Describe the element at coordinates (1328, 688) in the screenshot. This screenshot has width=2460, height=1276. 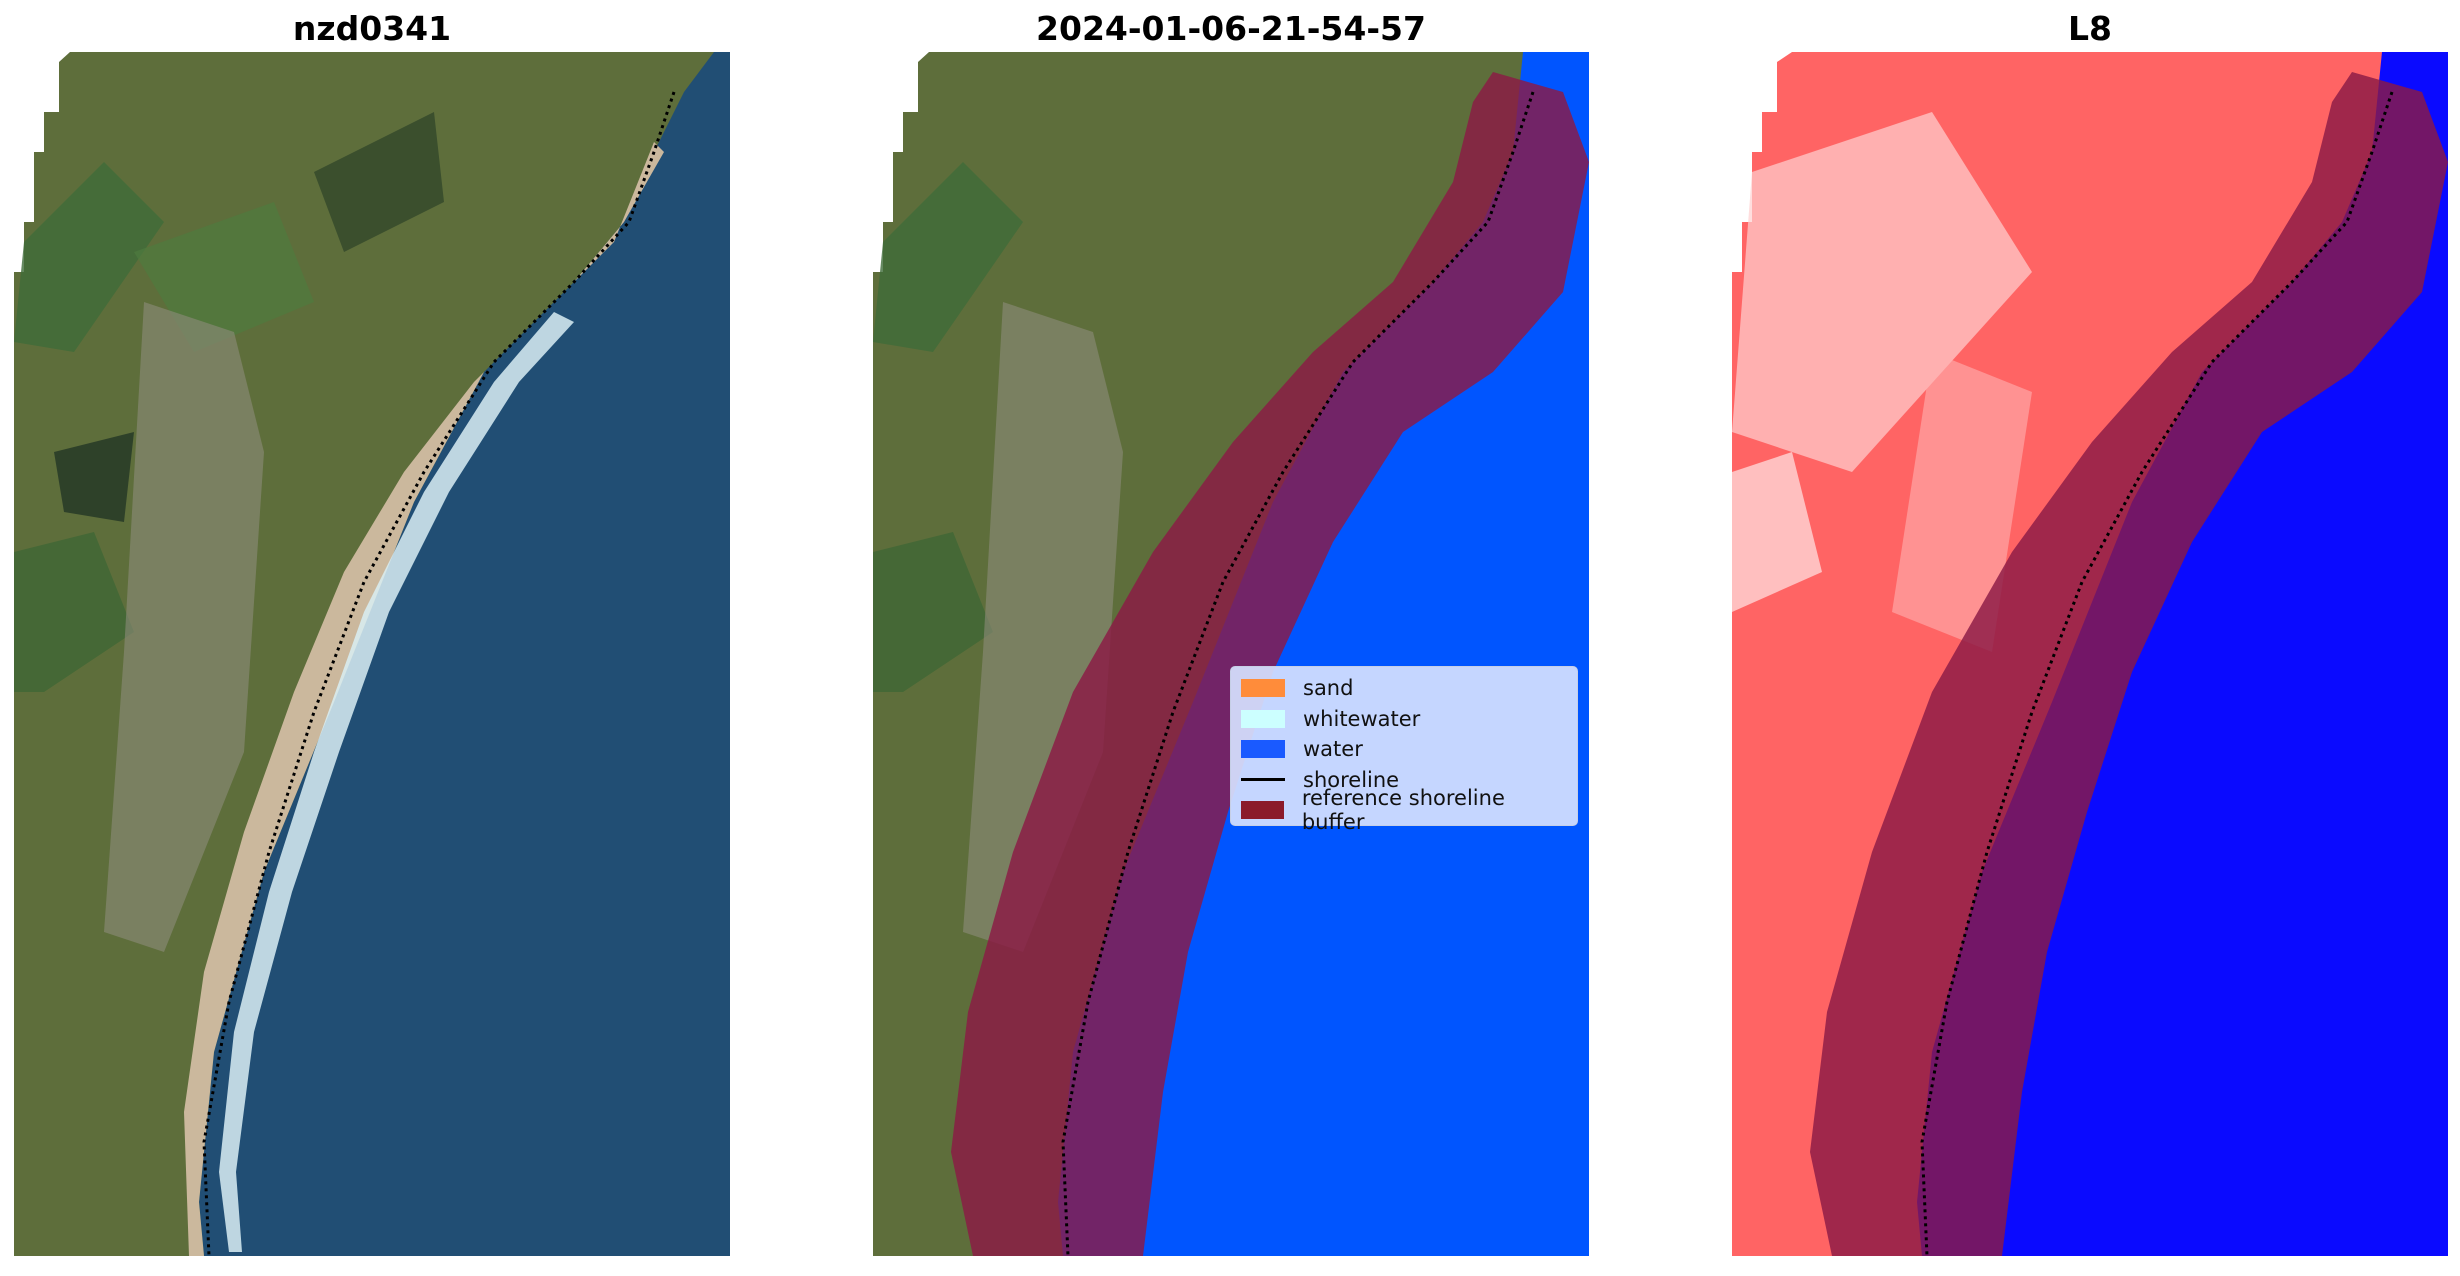
I see `legend-label: sand` at that location.